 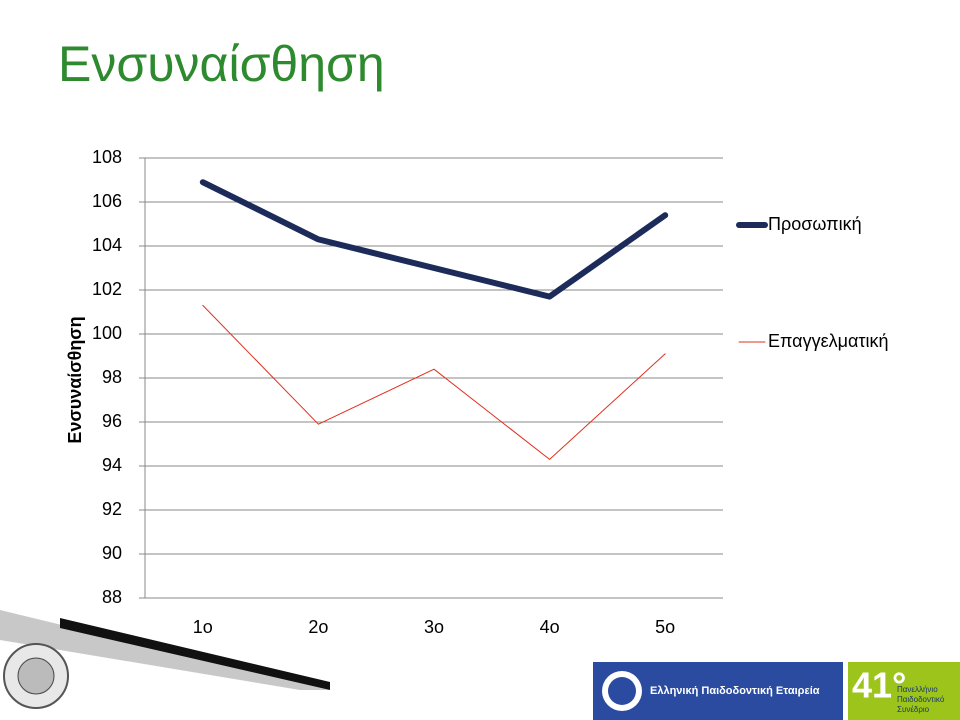 What do you see at coordinates (107, 289) in the screenshot?
I see `y-tick-label: 102` at bounding box center [107, 289].